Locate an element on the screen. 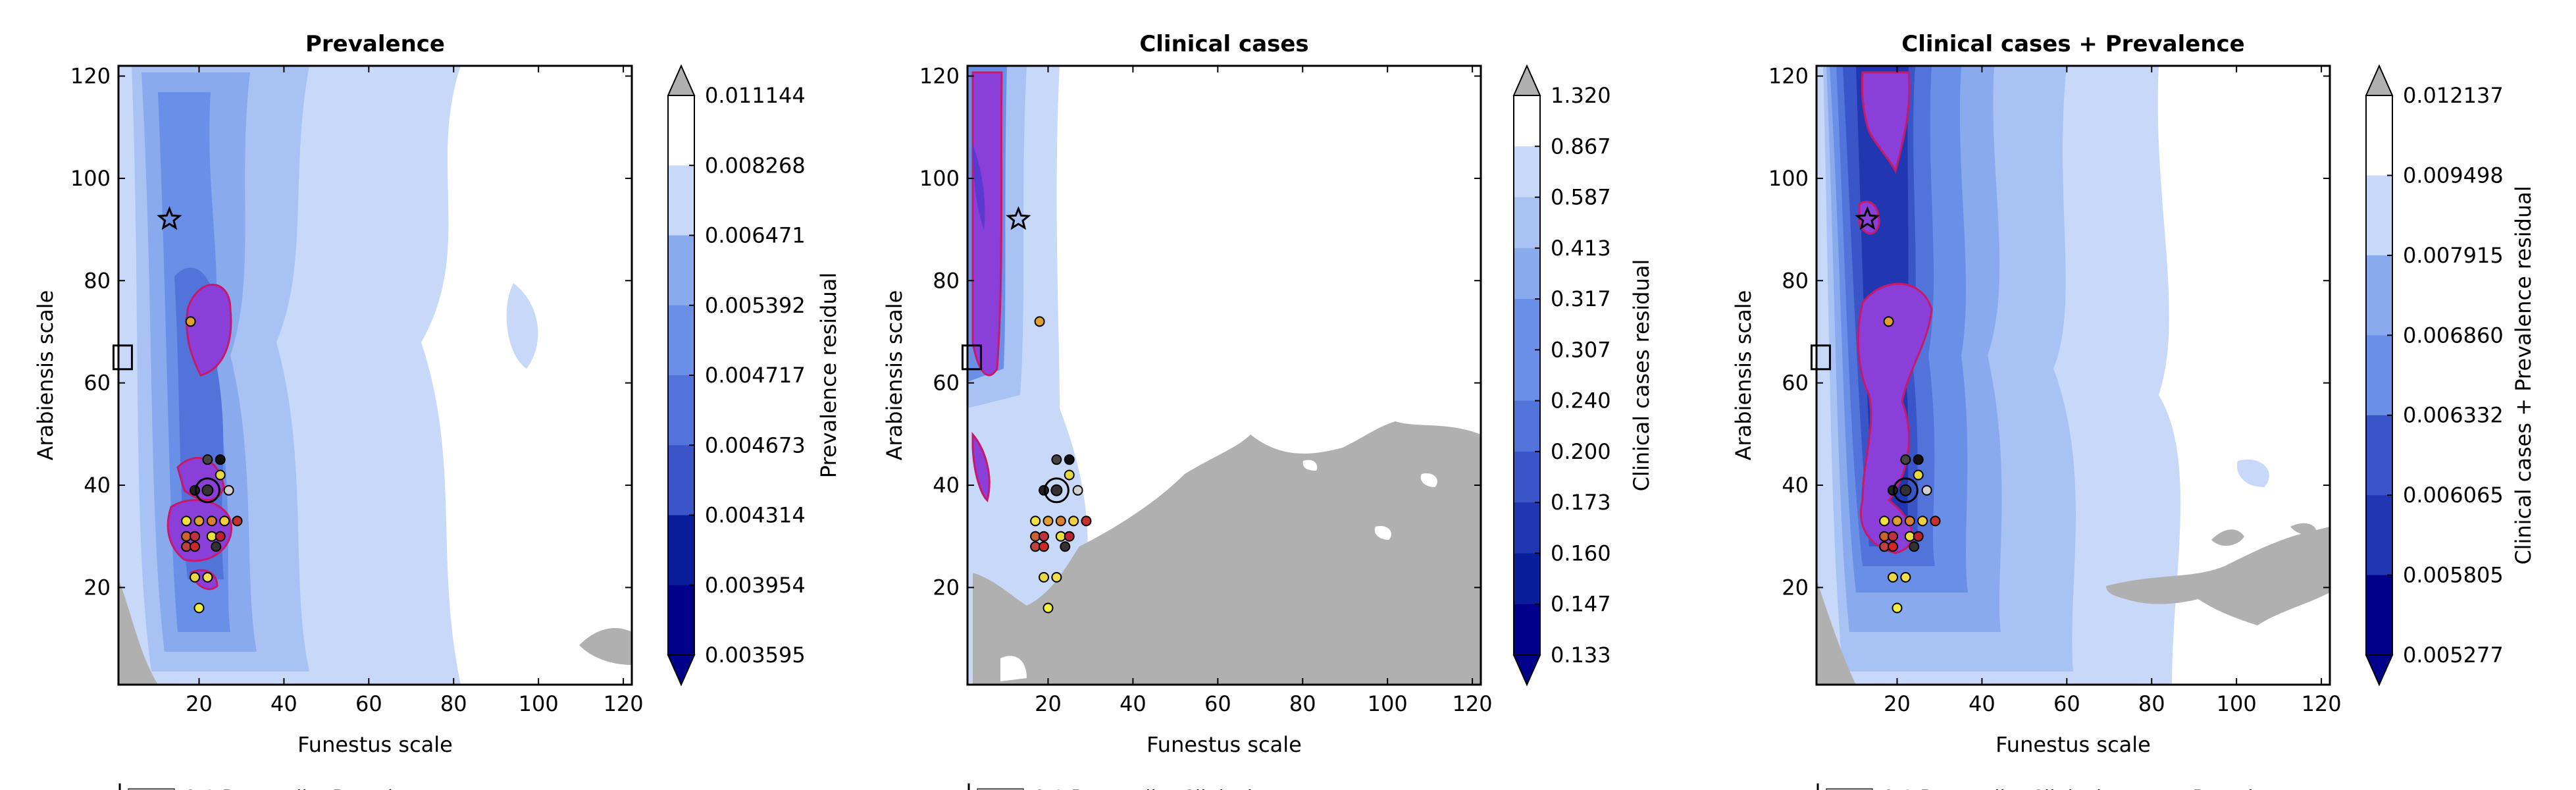  colorbar-extend-bottom is located at coordinates (2379, 670).